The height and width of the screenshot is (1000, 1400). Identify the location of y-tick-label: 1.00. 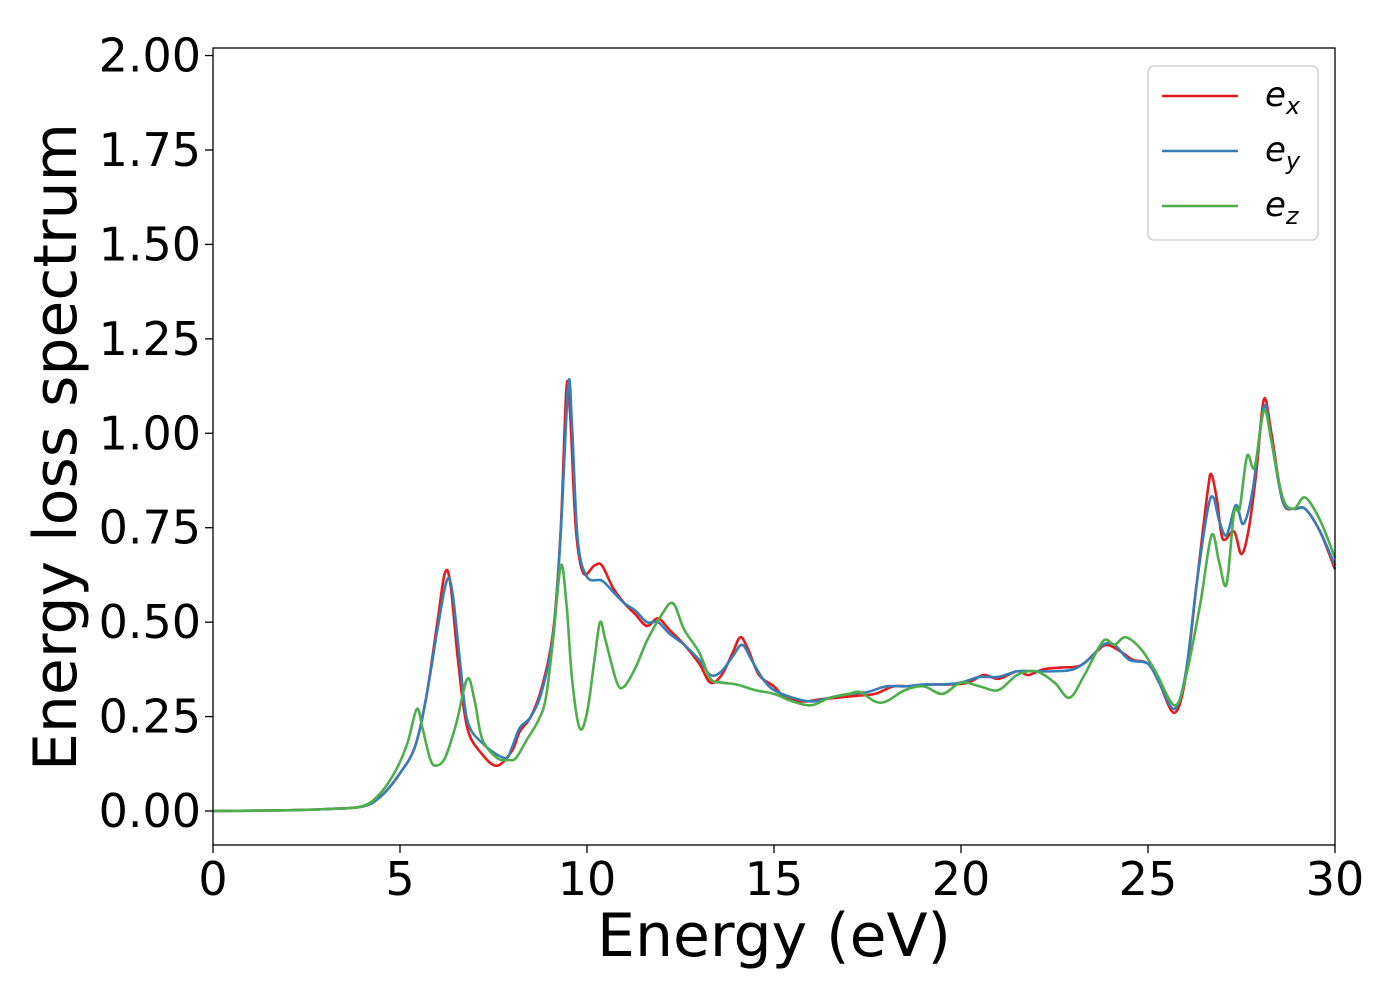
(150, 433).